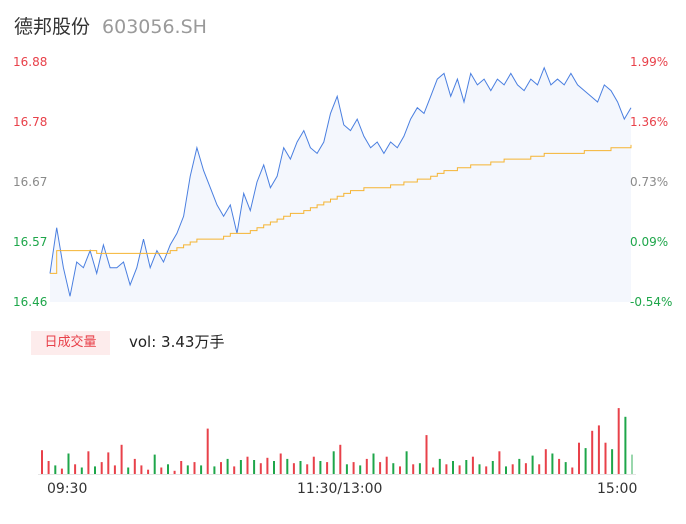 The width and height of the screenshot is (686, 524). Describe the element at coordinates (649, 242) in the screenshot. I see `y-tick-right-3: 0.09%` at that location.